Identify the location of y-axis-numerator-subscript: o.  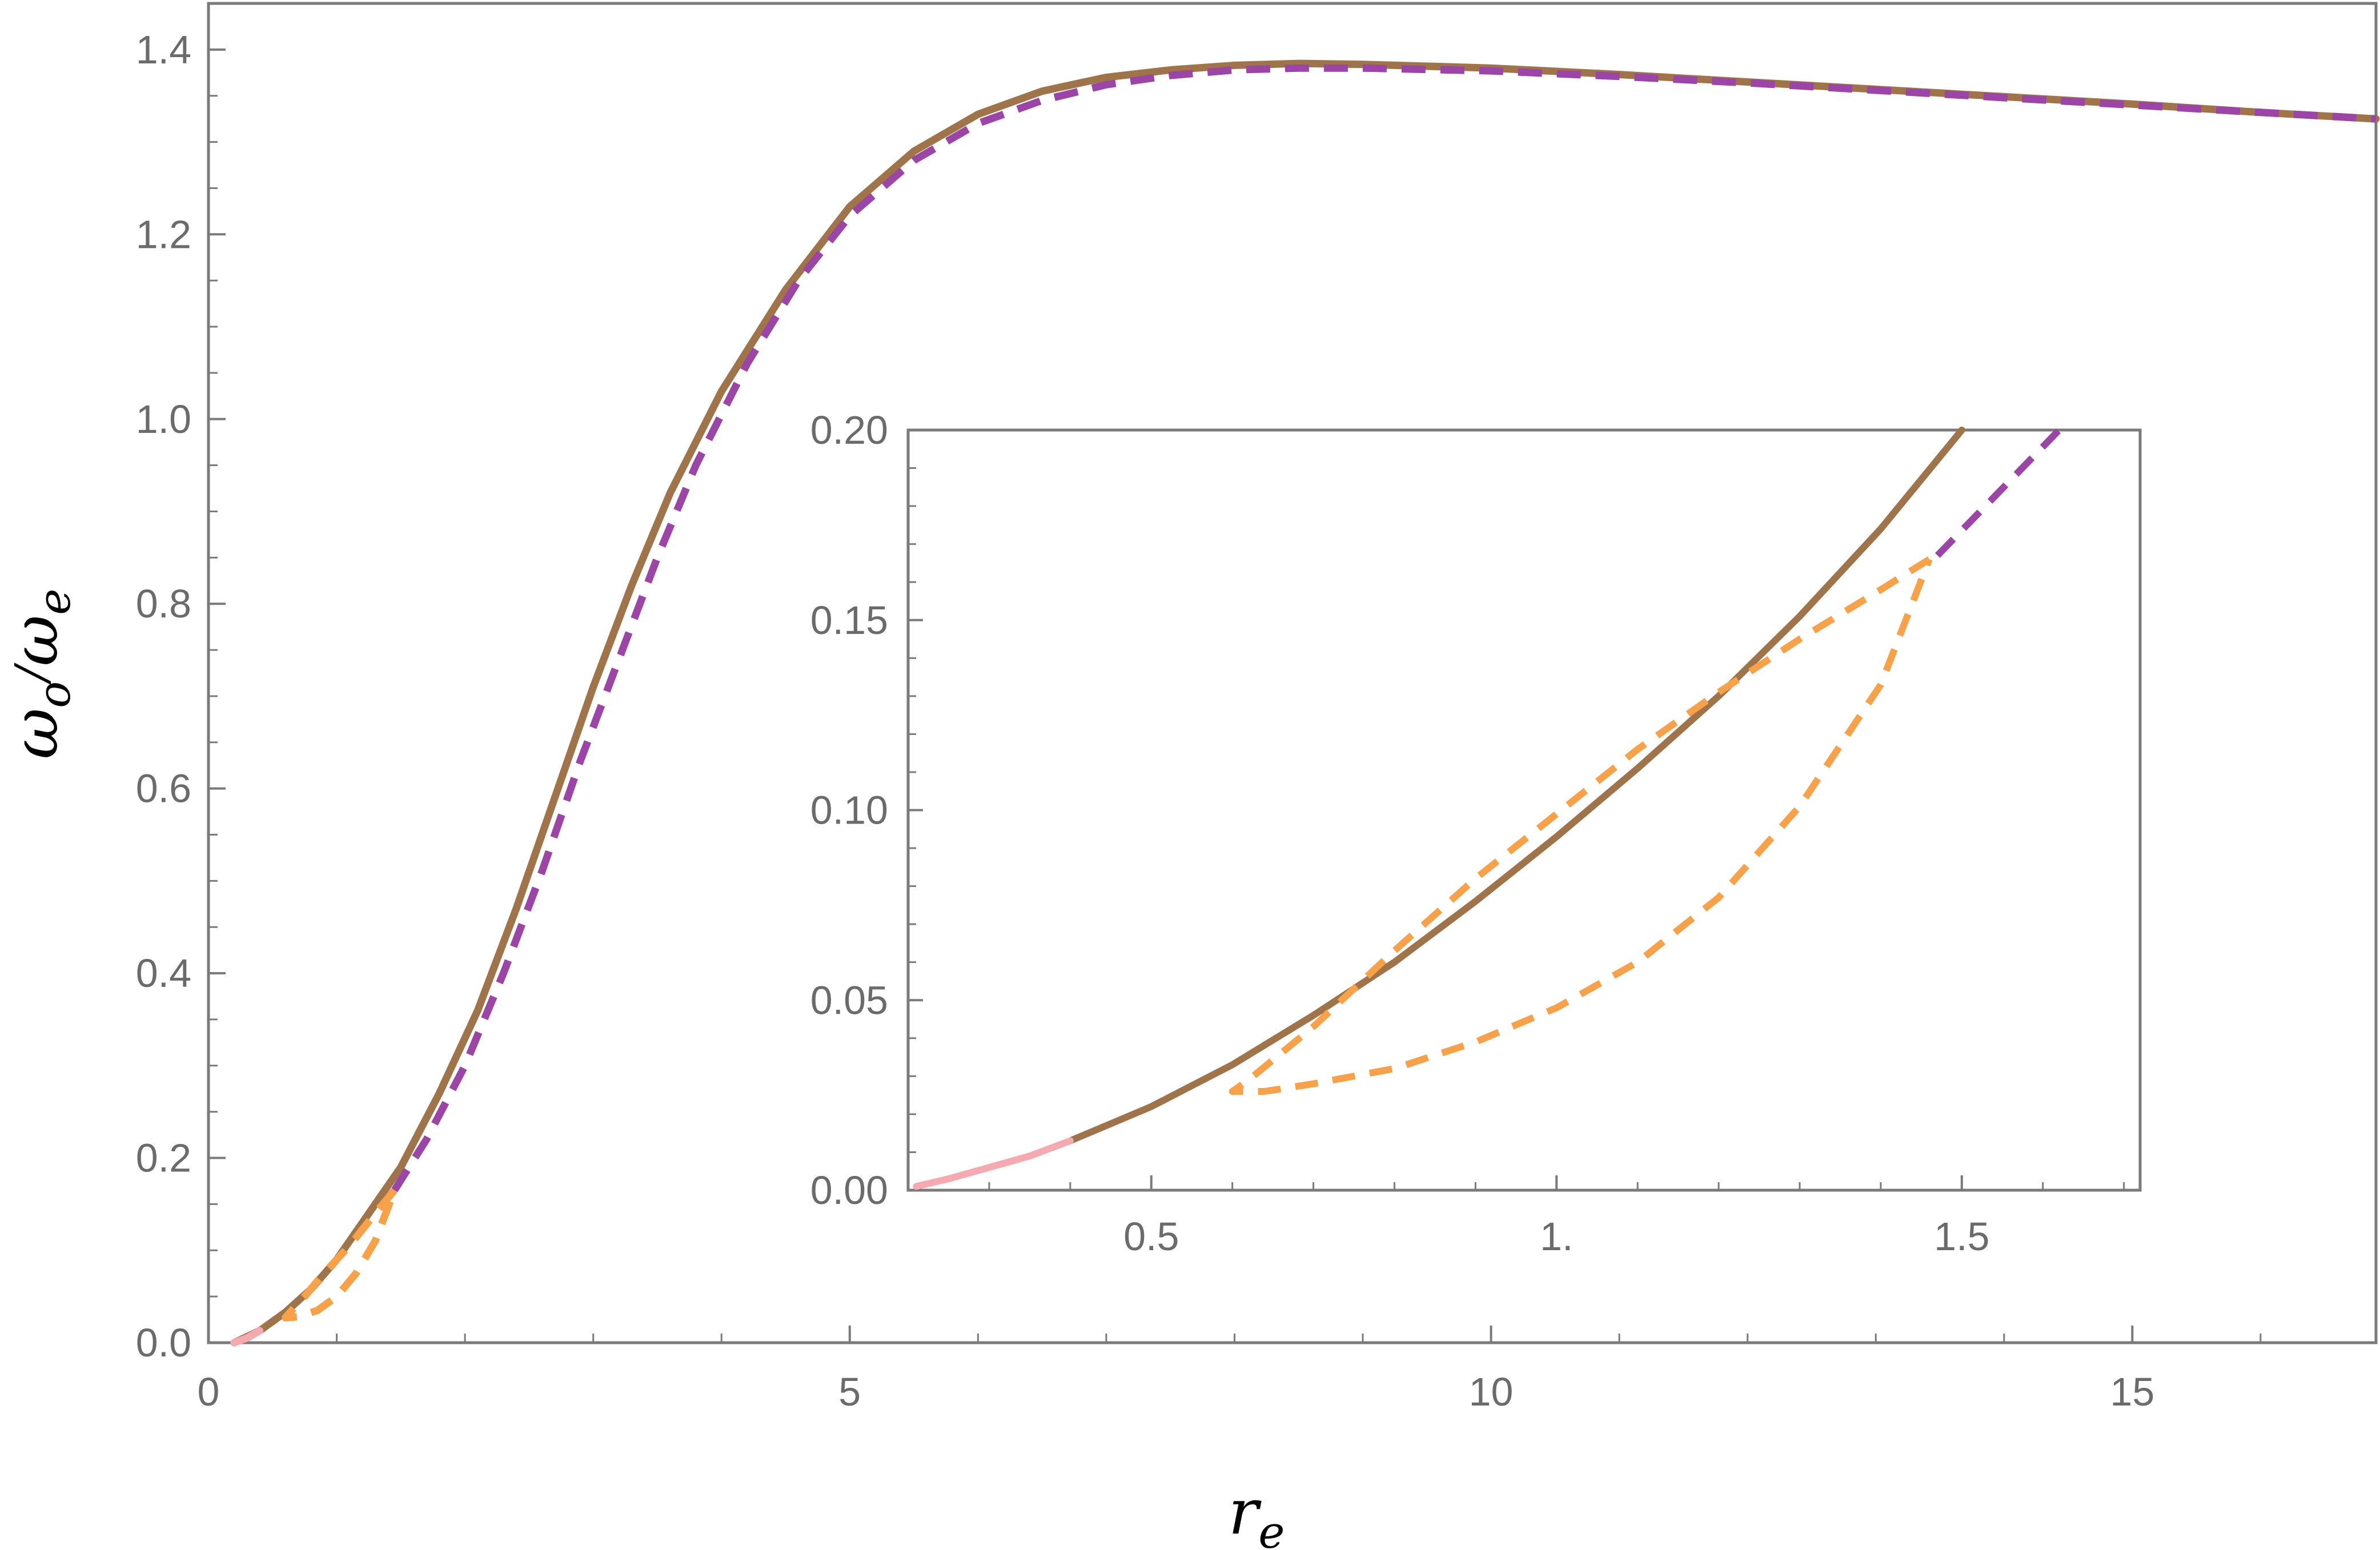
(55, 694).